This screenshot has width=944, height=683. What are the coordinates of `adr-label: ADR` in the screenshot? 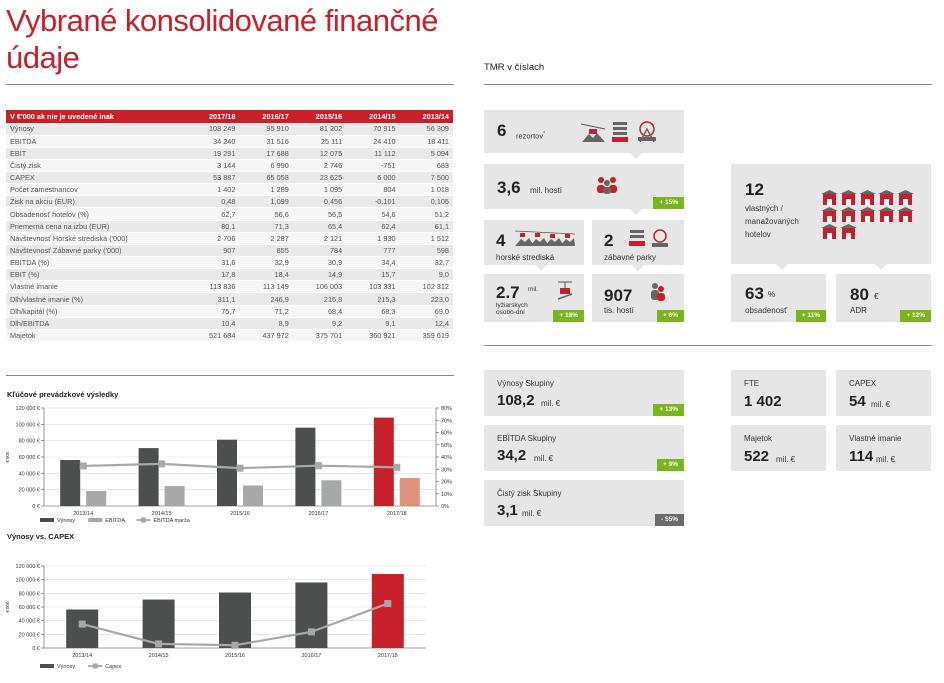 It's located at (858, 310).